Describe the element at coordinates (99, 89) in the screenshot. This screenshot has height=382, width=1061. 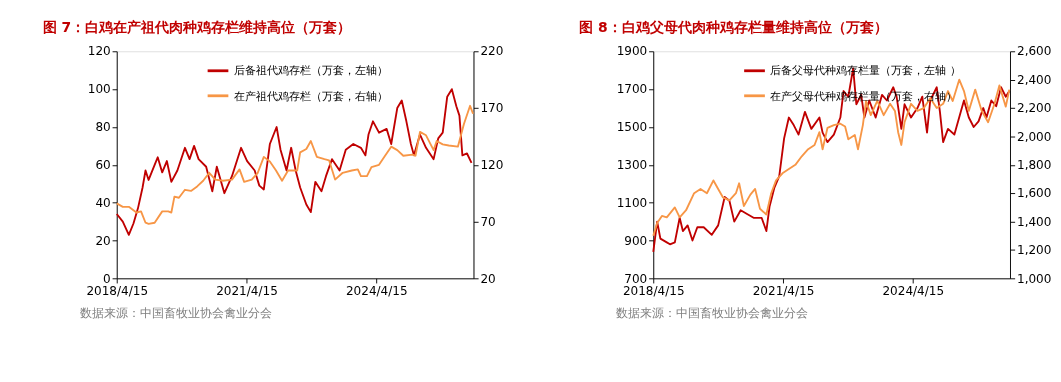
I see `y-tick-label: 100` at that location.